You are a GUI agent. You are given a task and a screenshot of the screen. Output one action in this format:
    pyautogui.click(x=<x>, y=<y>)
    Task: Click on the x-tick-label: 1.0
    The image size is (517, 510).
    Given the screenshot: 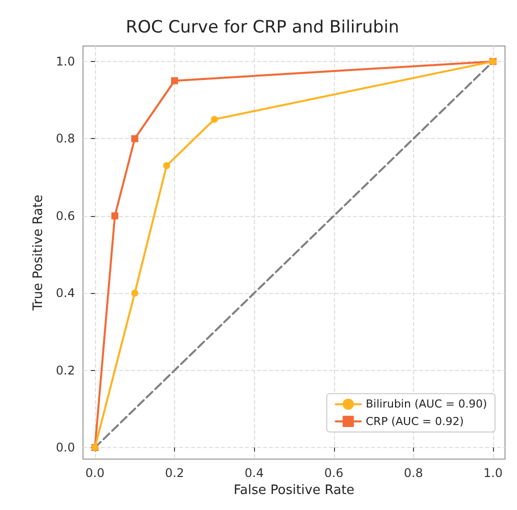 What is the action you would take?
    pyautogui.click(x=493, y=473)
    